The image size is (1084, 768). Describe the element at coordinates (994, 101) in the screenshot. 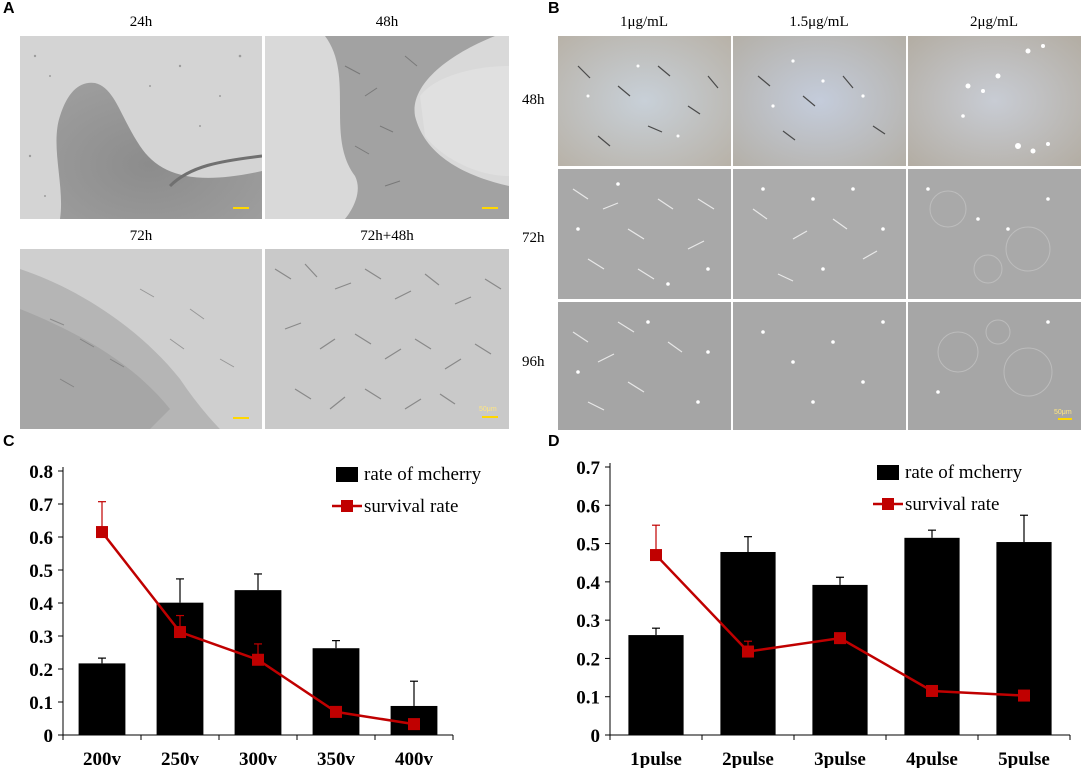

I see `micrograph-b-48h-2ug` at that location.